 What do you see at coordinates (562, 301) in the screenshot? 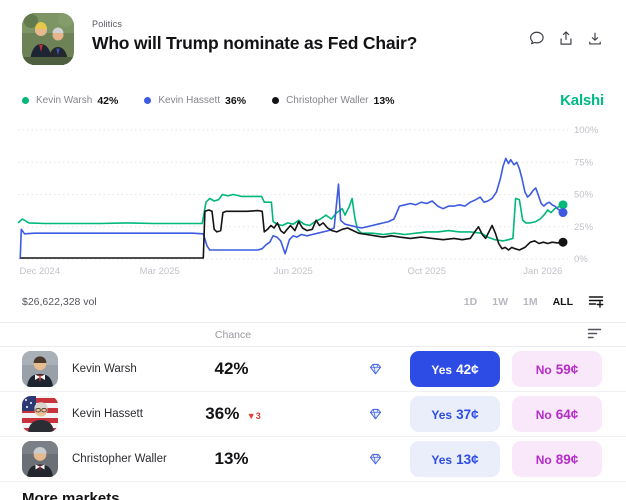
I see `time-filter-all: ALL` at bounding box center [562, 301].